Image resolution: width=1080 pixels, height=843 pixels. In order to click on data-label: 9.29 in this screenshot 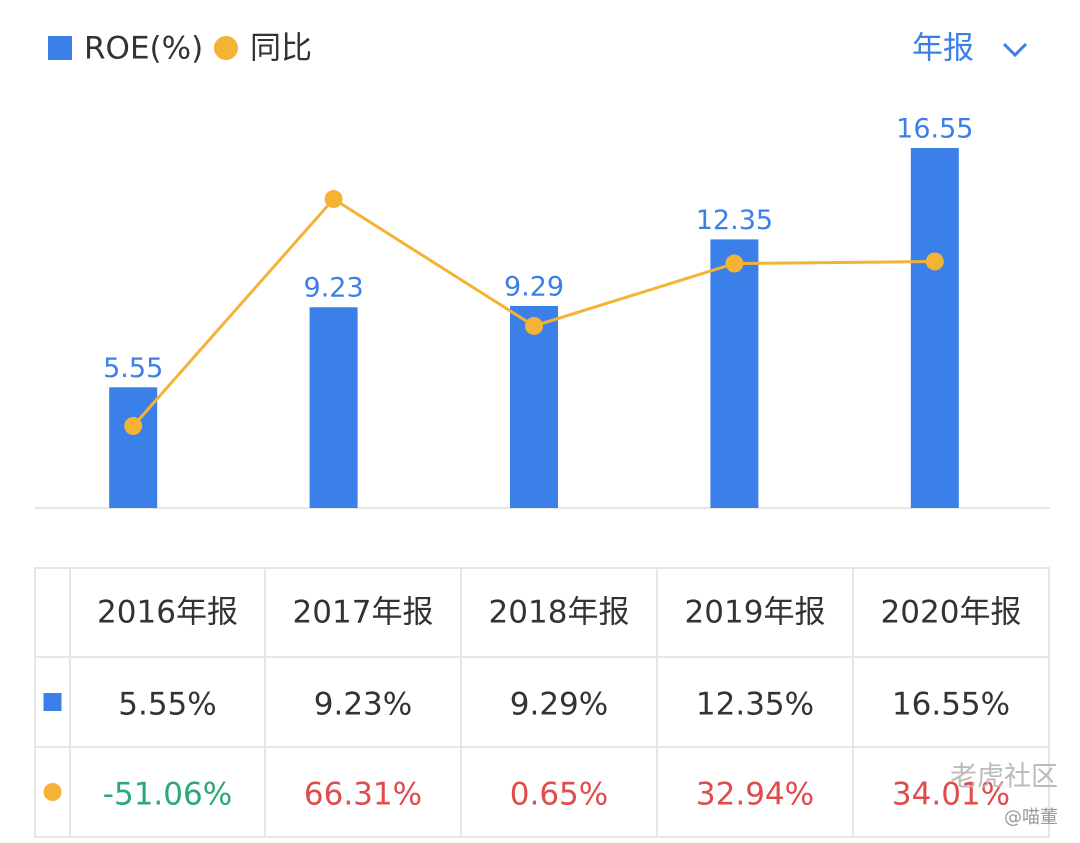, I will do `click(534, 286)`.